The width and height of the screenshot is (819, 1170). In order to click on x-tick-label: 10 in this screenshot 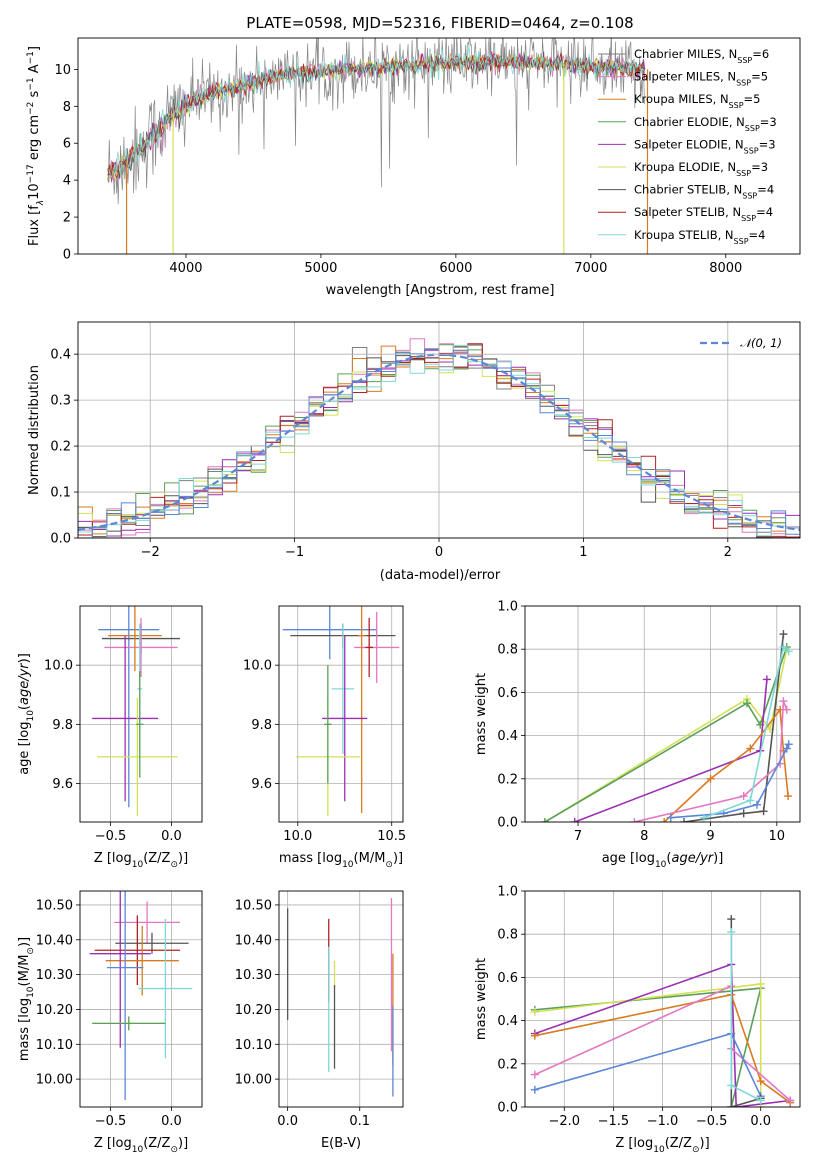, I will do `click(777, 836)`.